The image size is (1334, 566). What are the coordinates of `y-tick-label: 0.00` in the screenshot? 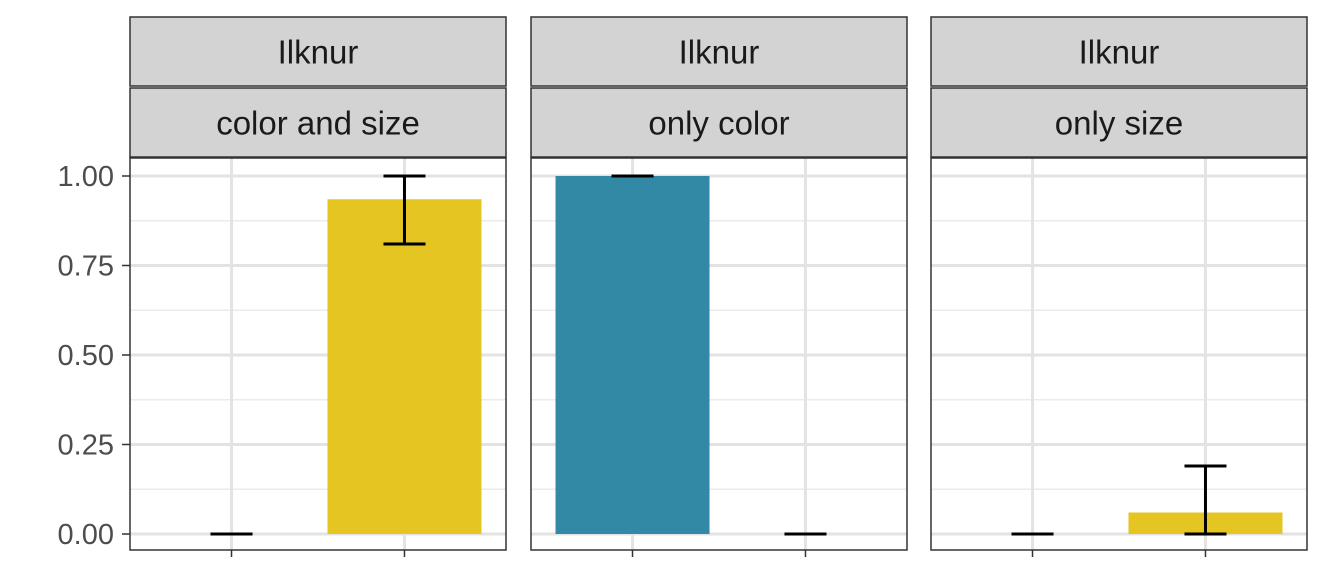 It's located at (86, 535).